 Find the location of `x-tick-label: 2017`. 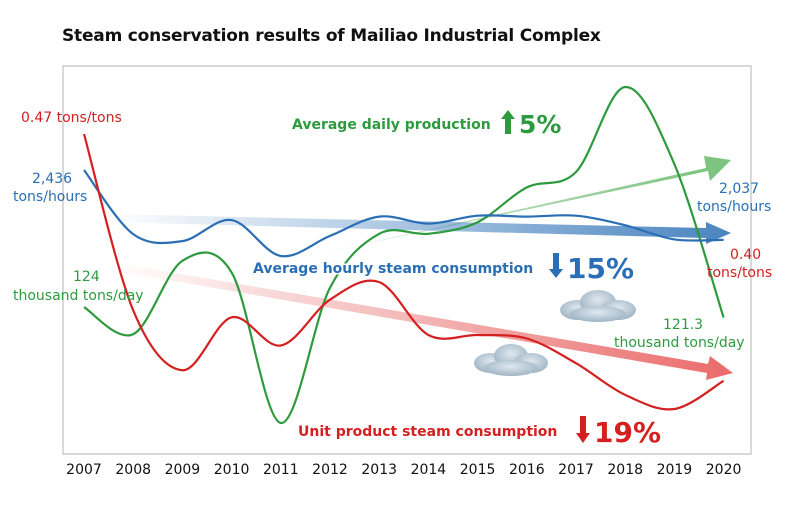

x-tick-label: 2017 is located at coordinates (576, 470).